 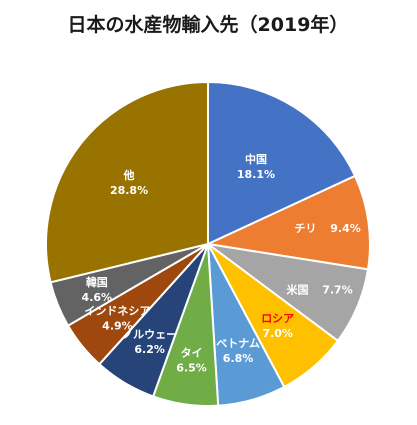 What do you see at coordinates (149, 334) in the screenshot?
I see `slice-label-7: ノルウェー` at bounding box center [149, 334].